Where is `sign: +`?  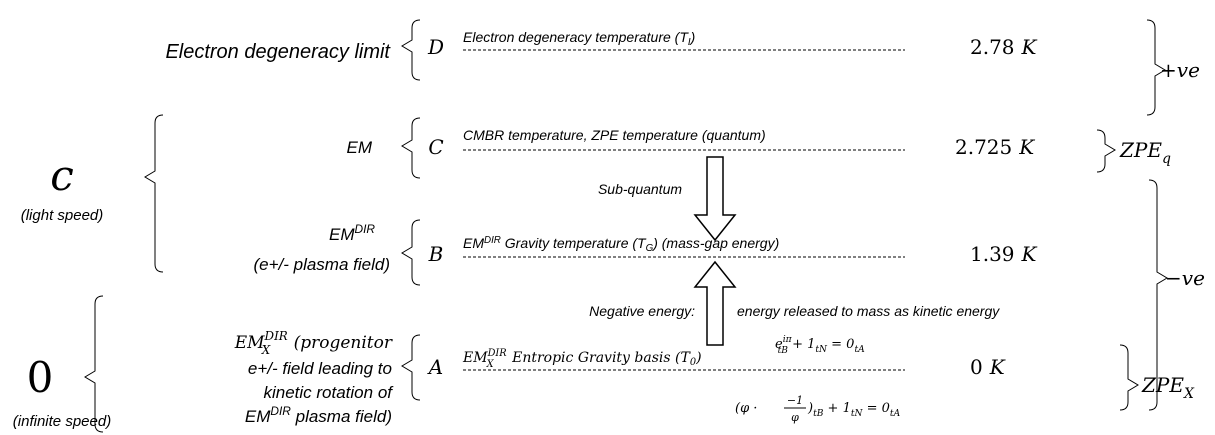
sign: + is located at coordinates (1168, 70).